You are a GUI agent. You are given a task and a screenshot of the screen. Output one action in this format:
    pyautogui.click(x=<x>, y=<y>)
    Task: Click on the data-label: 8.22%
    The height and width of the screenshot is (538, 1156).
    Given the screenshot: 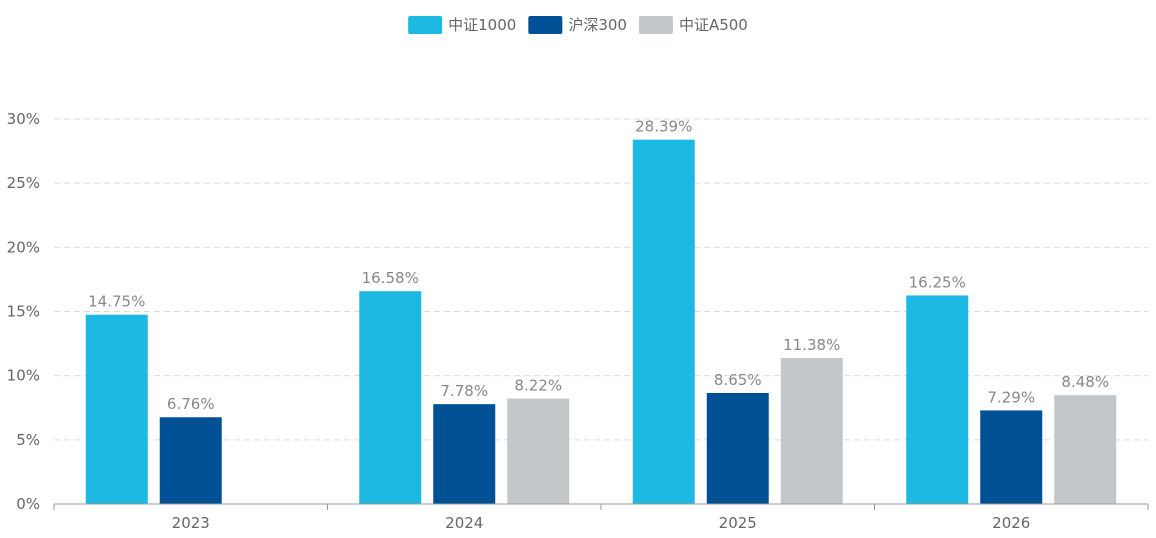 What is the action you would take?
    pyautogui.click(x=538, y=386)
    